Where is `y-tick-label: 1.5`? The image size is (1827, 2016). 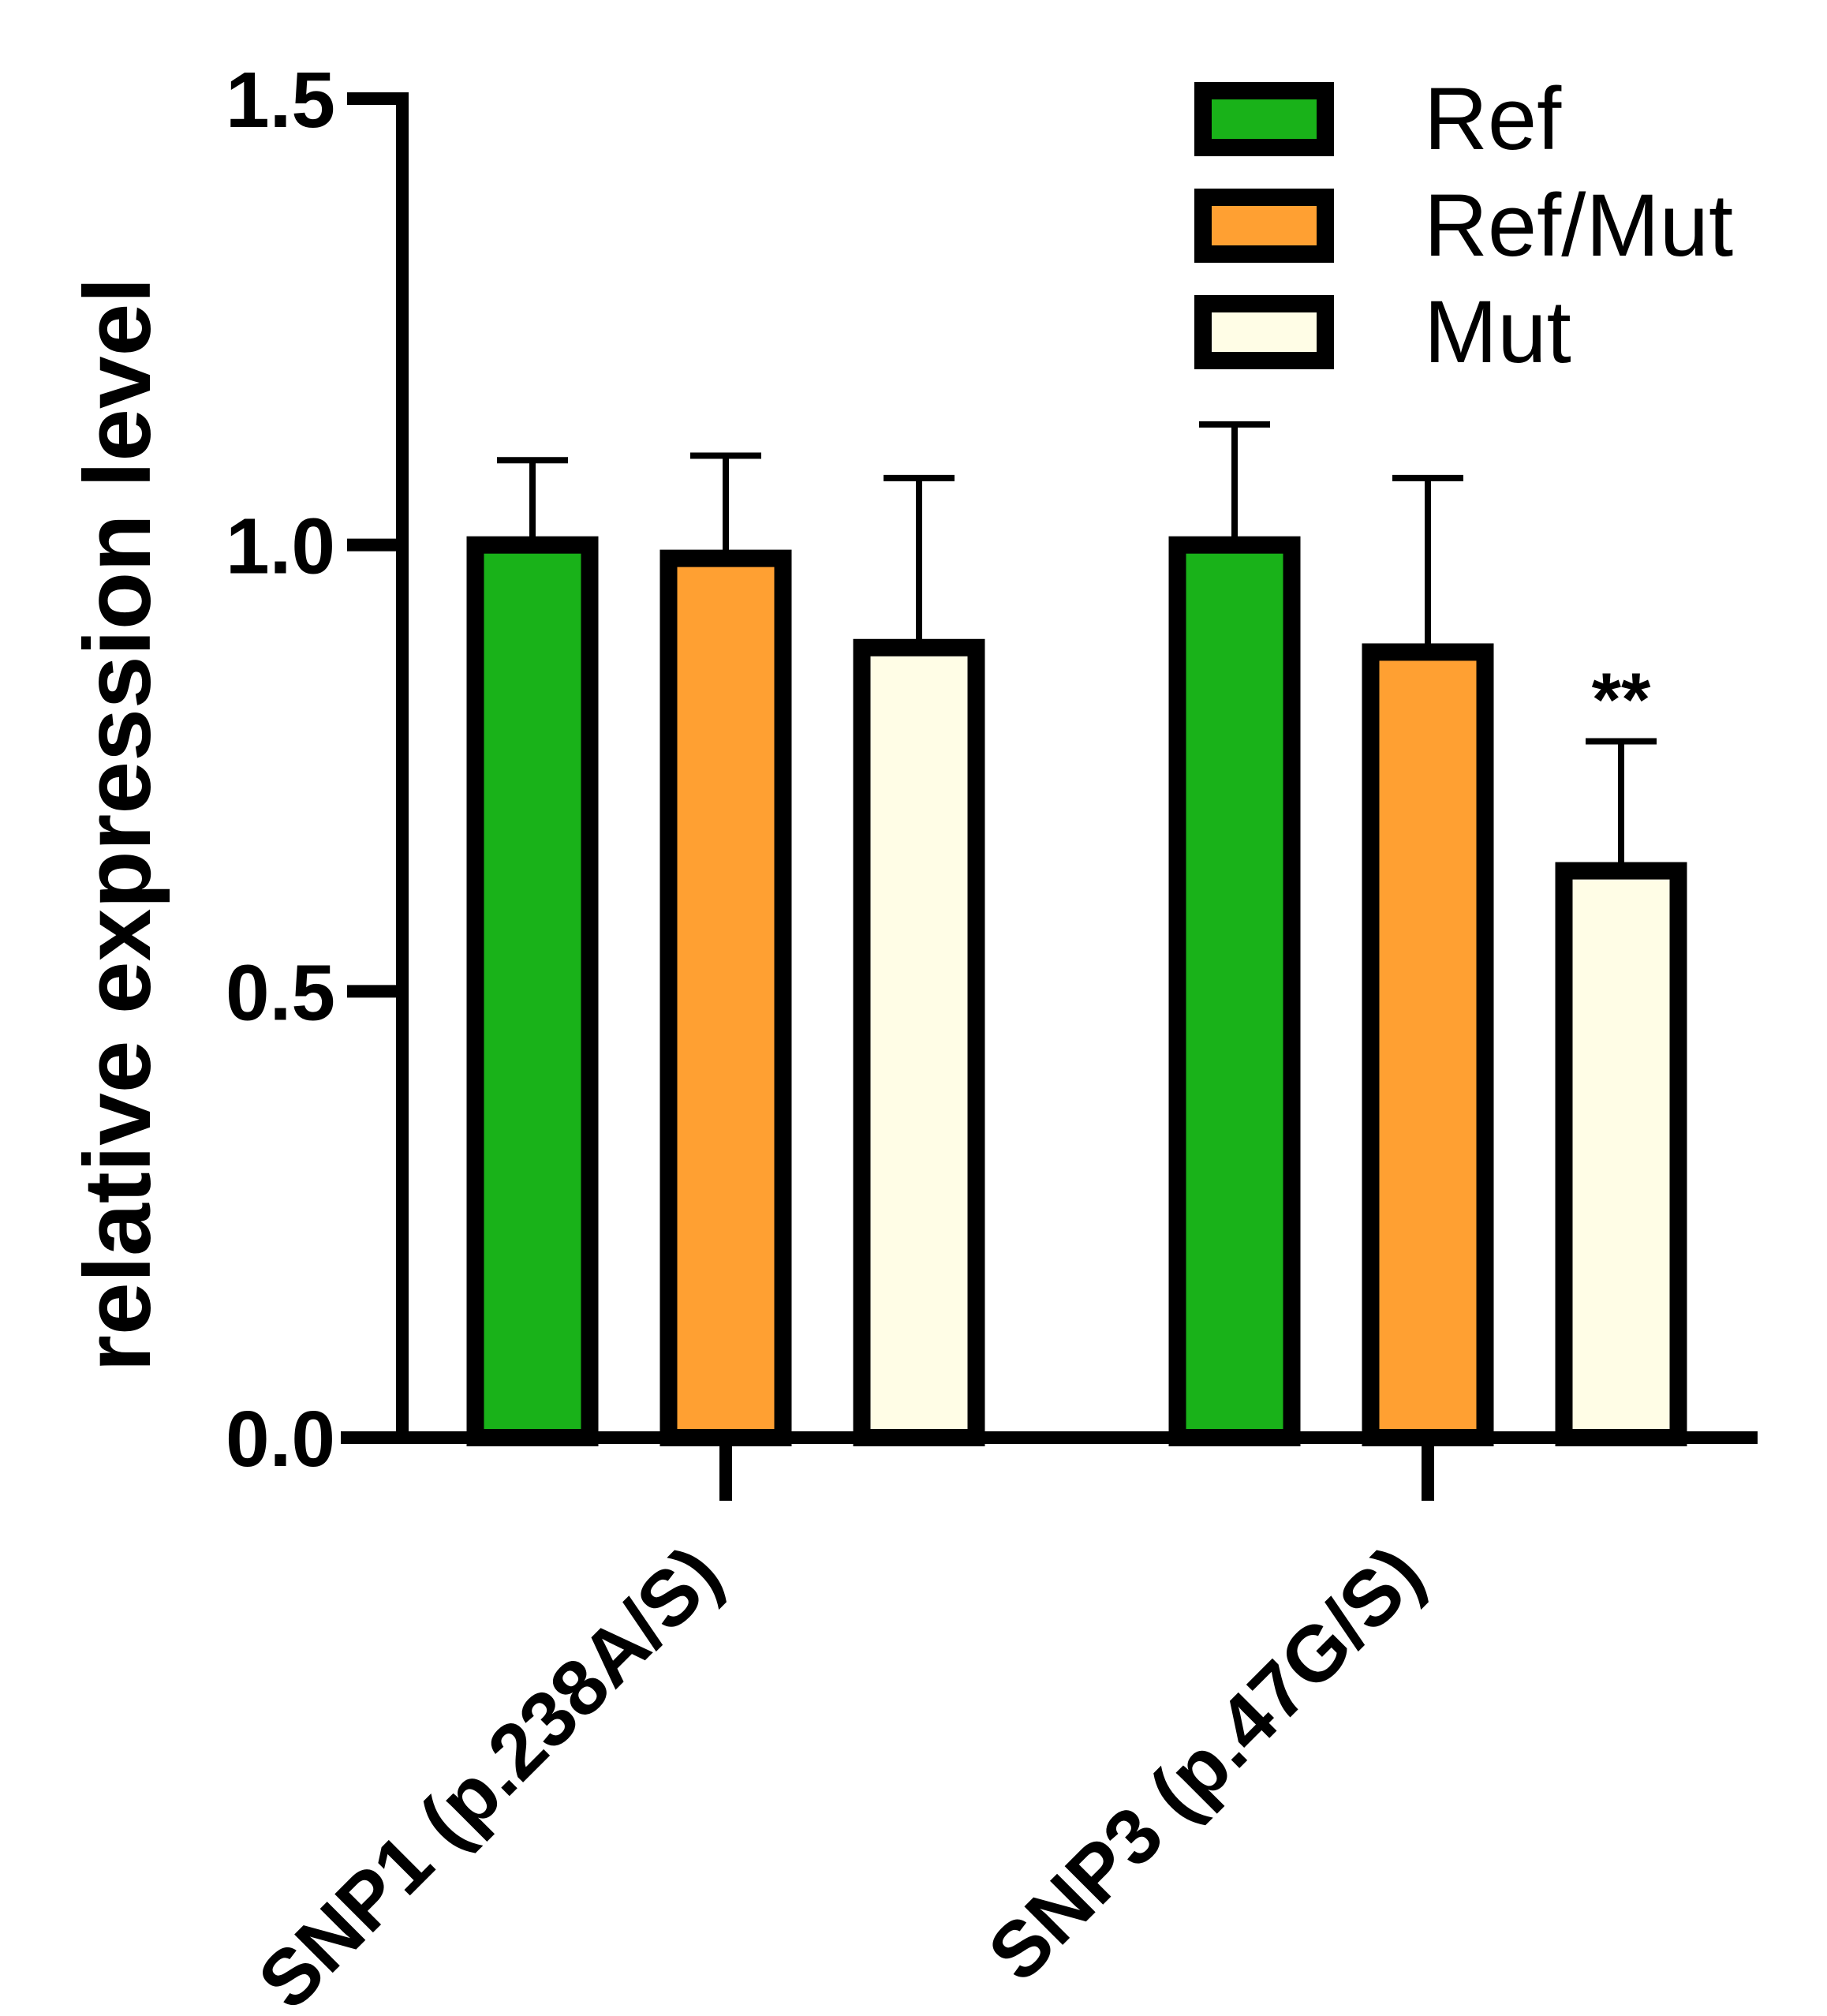
y-tick-label: 1.5 is located at coordinates (280, 100).